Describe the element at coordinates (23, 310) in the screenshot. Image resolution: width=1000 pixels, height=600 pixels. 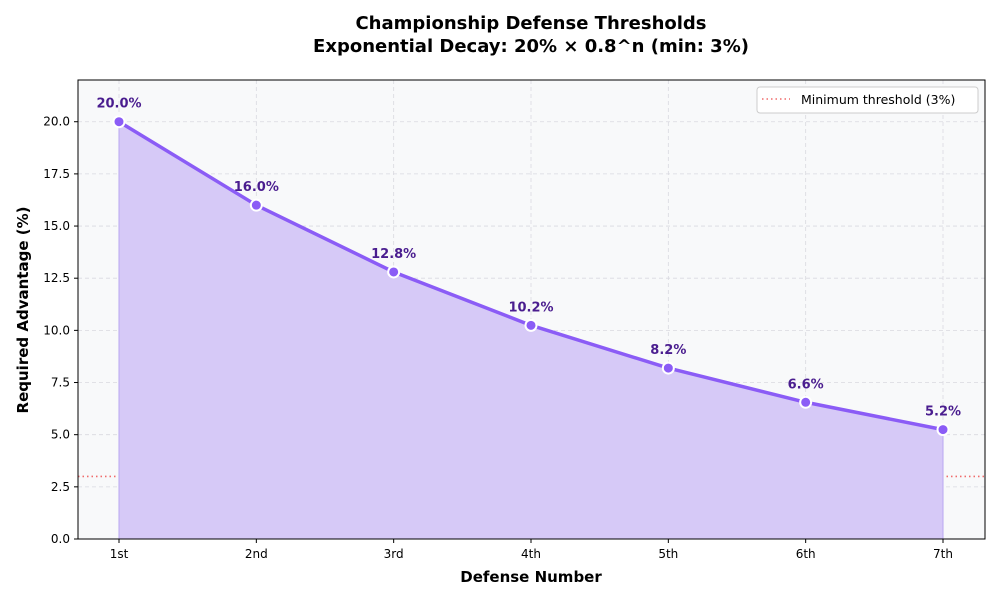
I see `y-axis-label: Required Advantage (%)` at that location.